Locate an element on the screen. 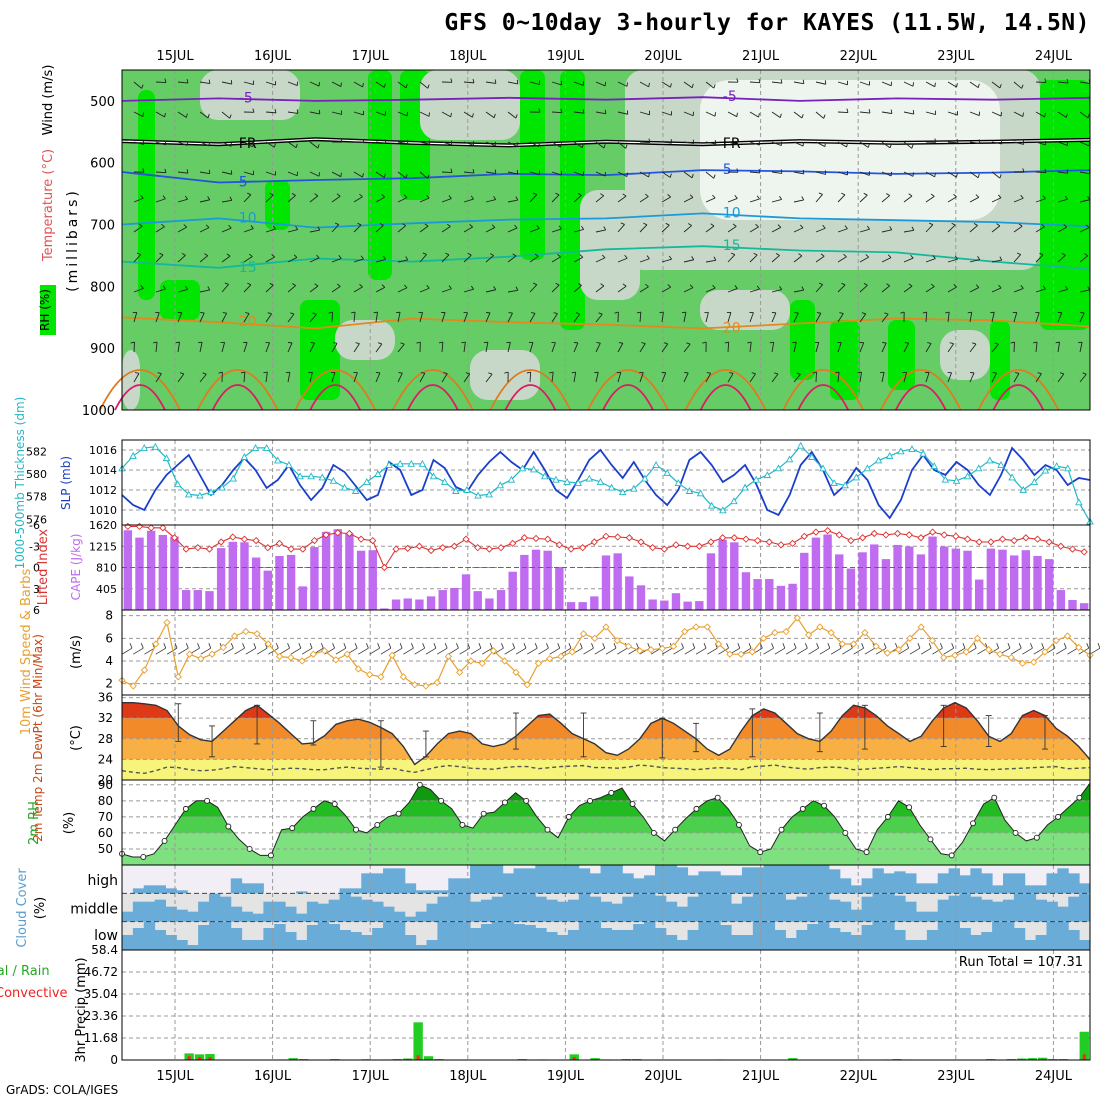 This screenshot has width=1100, height=1104. rh-moist-patch is located at coordinates (1065, 205).